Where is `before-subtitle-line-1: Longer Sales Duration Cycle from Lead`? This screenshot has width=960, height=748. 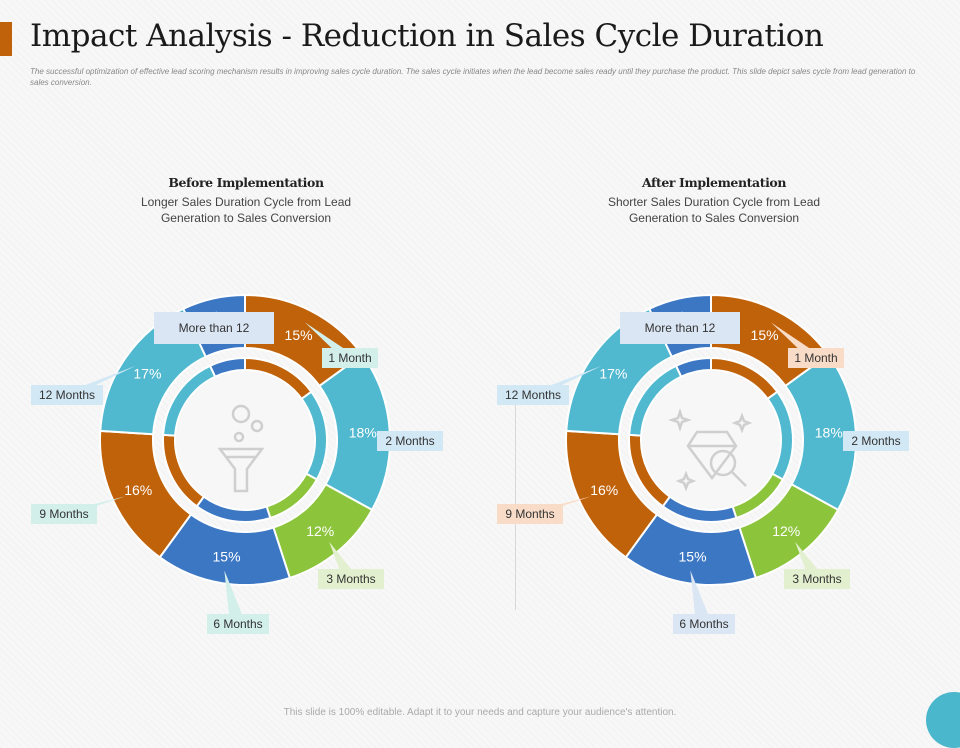 before-subtitle-line-1: Longer Sales Duration Cycle from Lead is located at coordinates (246, 202).